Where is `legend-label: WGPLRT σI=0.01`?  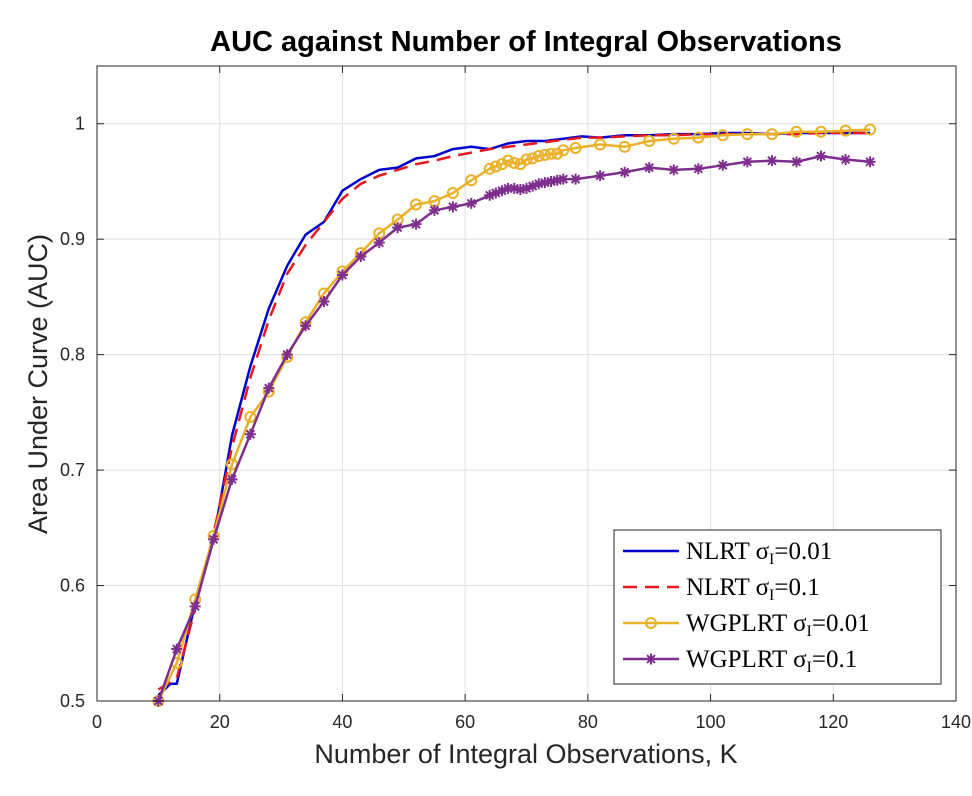 legend-label: WGPLRT σI=0.01 is located at coordinates (778, 625).